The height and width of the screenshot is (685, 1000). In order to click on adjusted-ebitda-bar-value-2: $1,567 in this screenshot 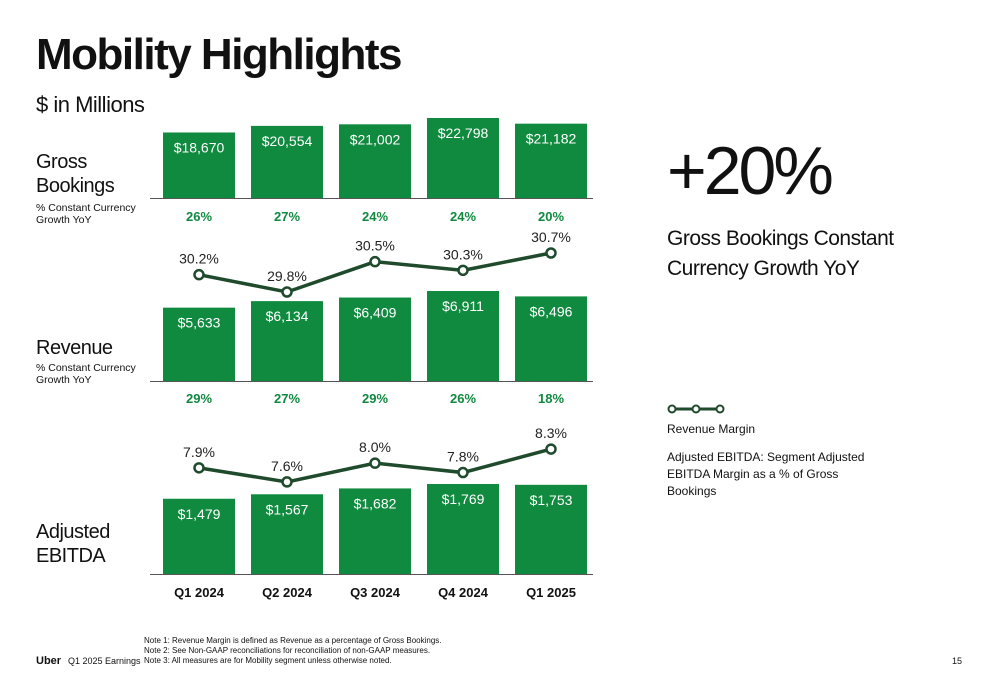, I will do `click(287, 509)`.